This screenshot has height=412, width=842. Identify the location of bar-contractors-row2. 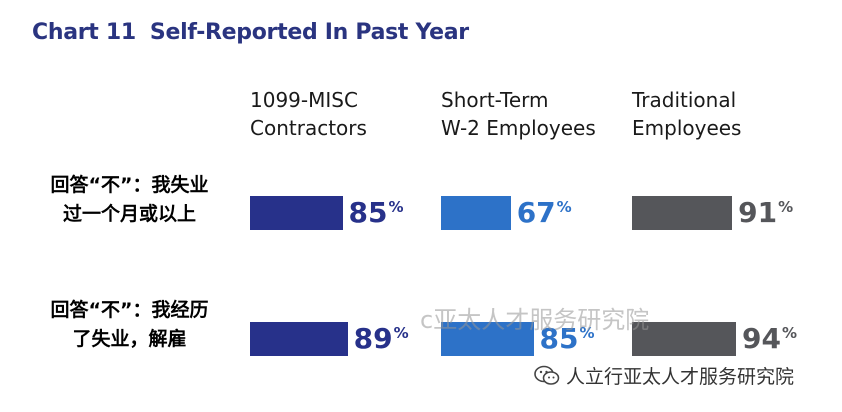
(299, 339).